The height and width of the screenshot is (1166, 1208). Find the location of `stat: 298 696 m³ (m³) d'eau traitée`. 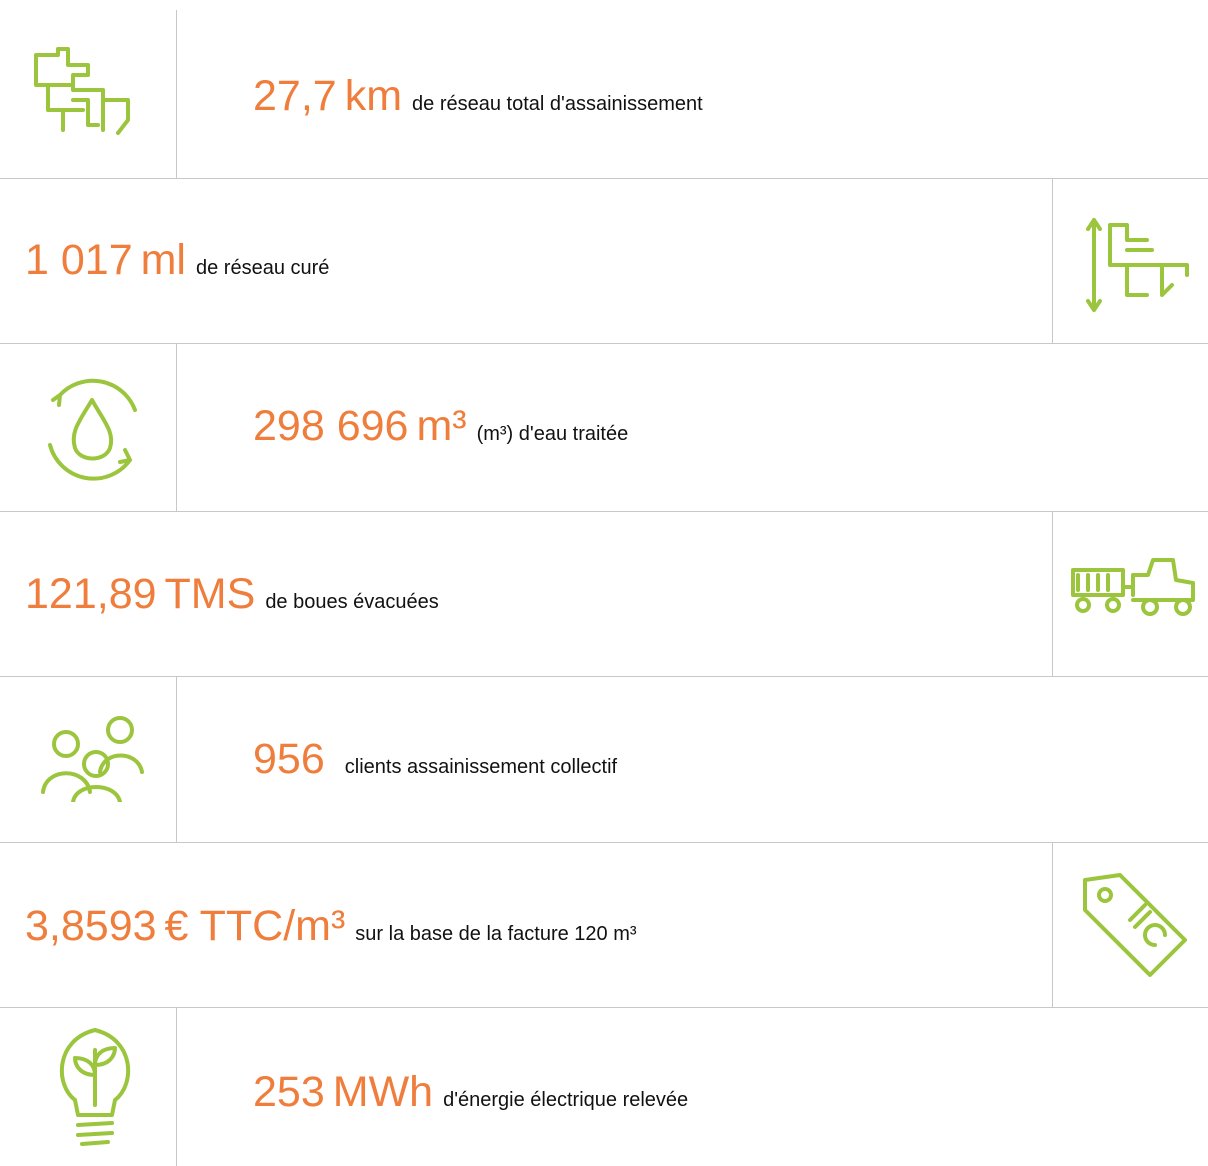

stat: 298 696 m³ (m³) d'eau traitée is located at coordinates (440, 426).